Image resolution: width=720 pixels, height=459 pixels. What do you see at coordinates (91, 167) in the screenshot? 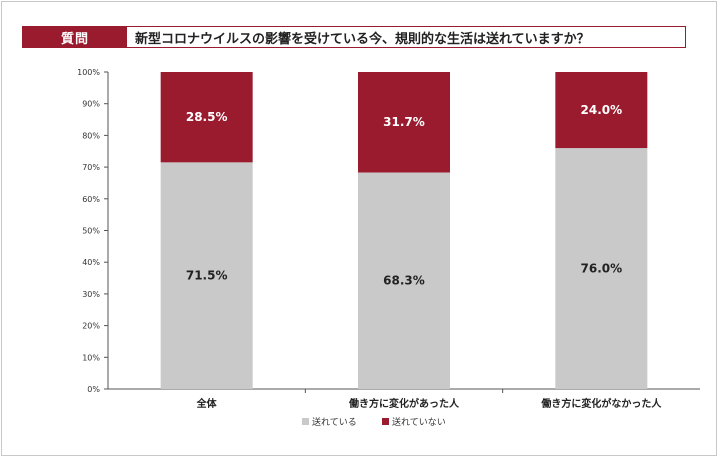
I see `y-tick-label: 70%` at bounding box center [91, 167].